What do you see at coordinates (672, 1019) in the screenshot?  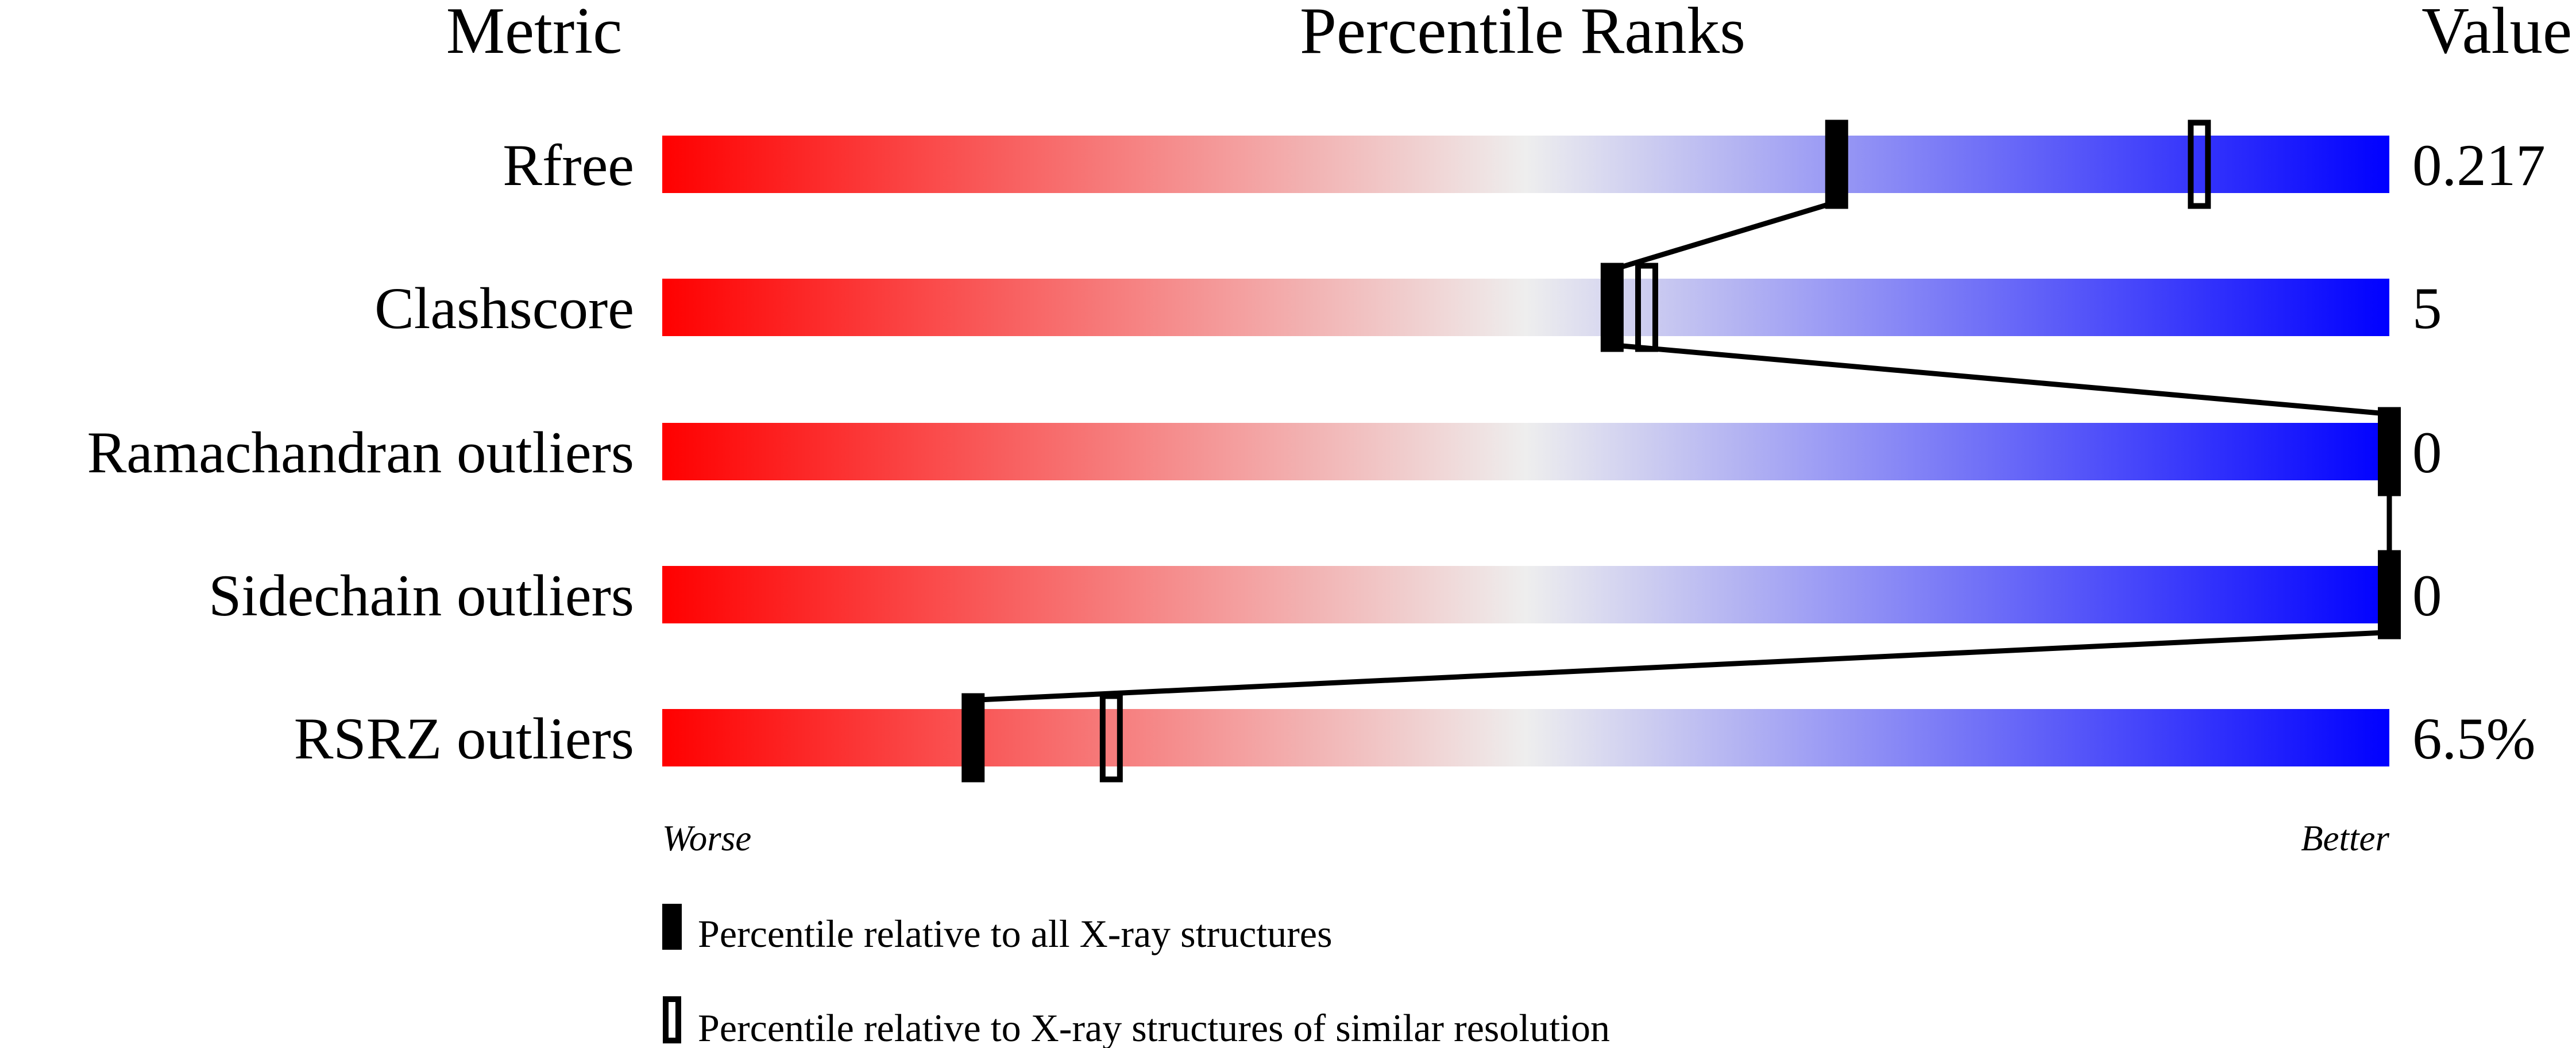 I see `legend-open-marker` at bounding box center [672, 1019].